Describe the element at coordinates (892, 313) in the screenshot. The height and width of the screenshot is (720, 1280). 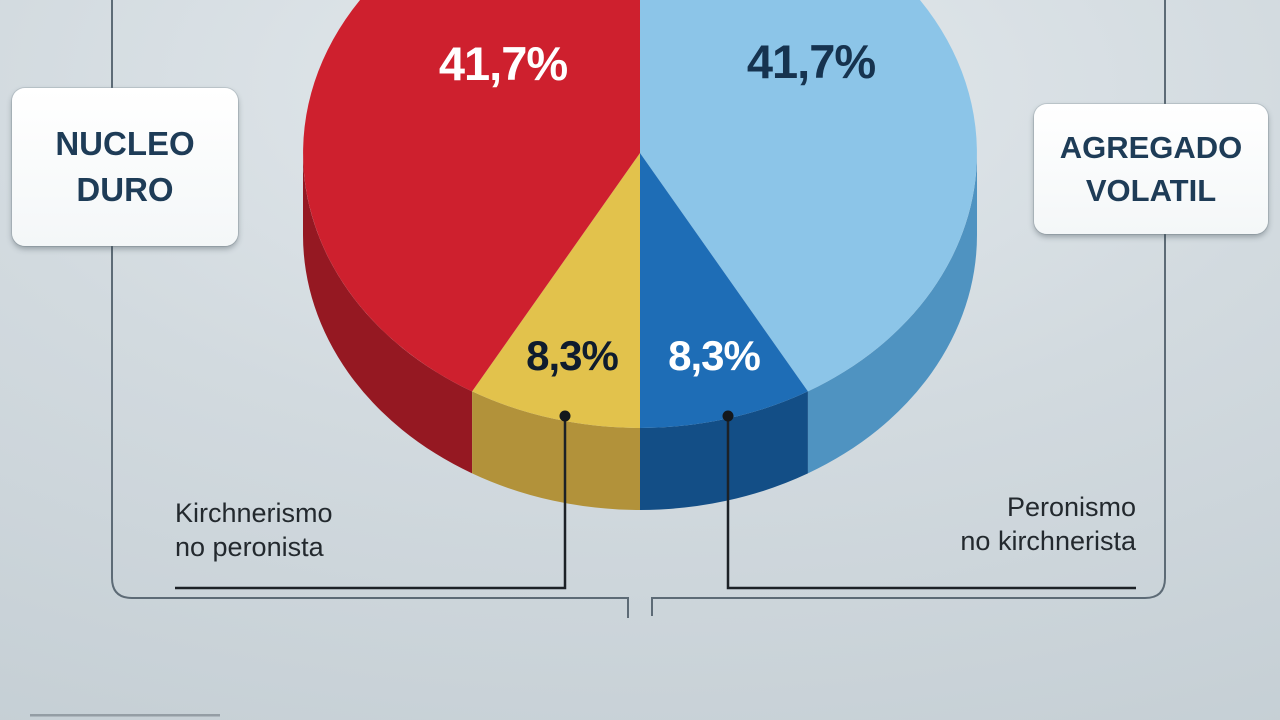
I see `pie-rim-celeste` at that location.